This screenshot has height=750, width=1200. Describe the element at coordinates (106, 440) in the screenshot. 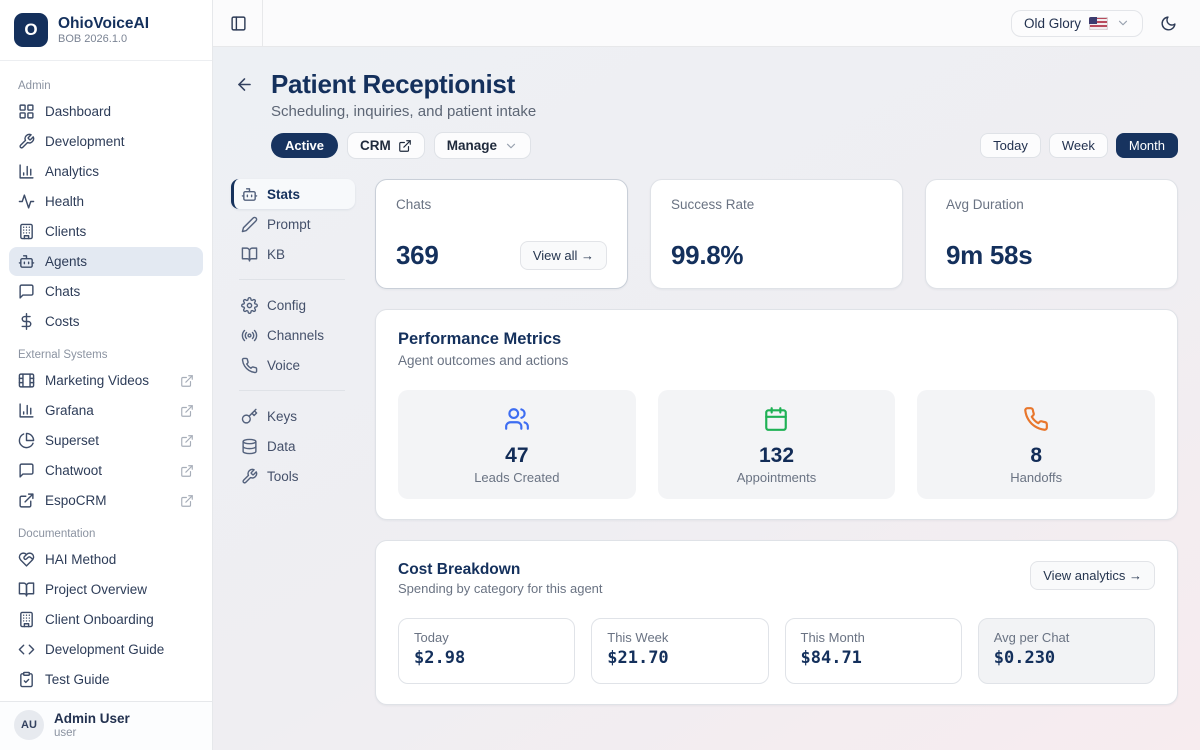

I see `sidebar-item-superset: Superset` at that location.